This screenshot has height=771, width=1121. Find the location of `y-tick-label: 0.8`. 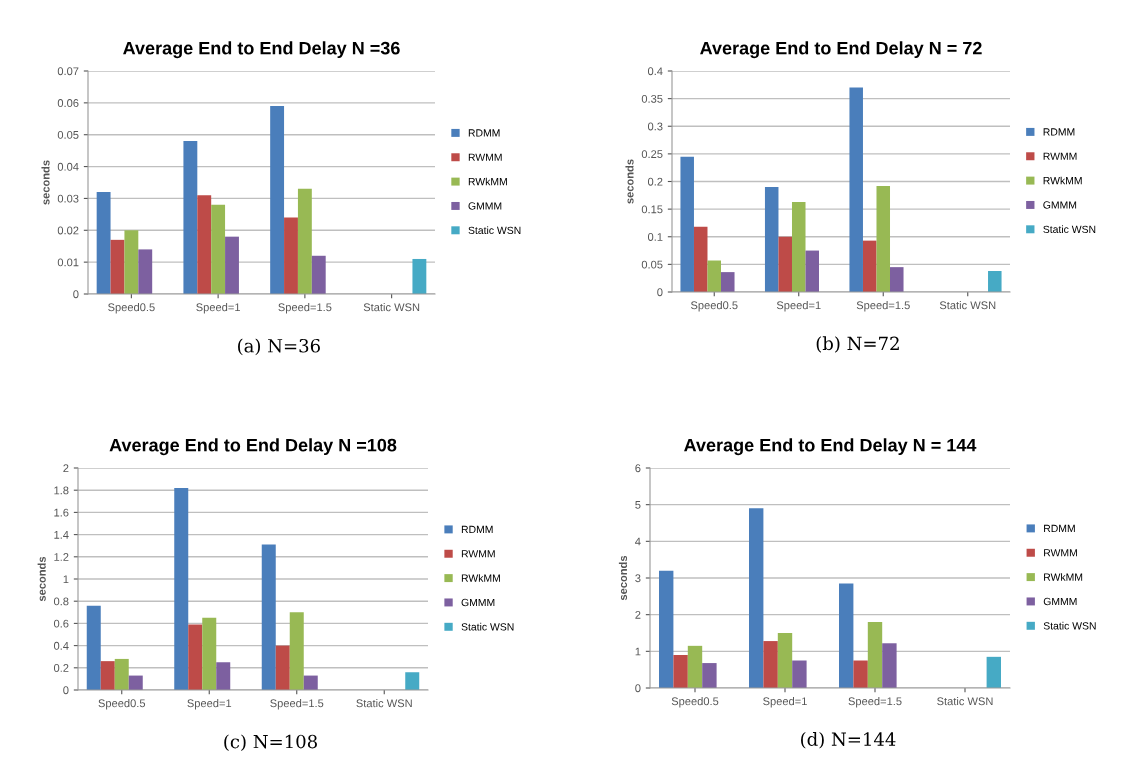

y-tick-label: 0.8 is located at coordinates (61, 601).